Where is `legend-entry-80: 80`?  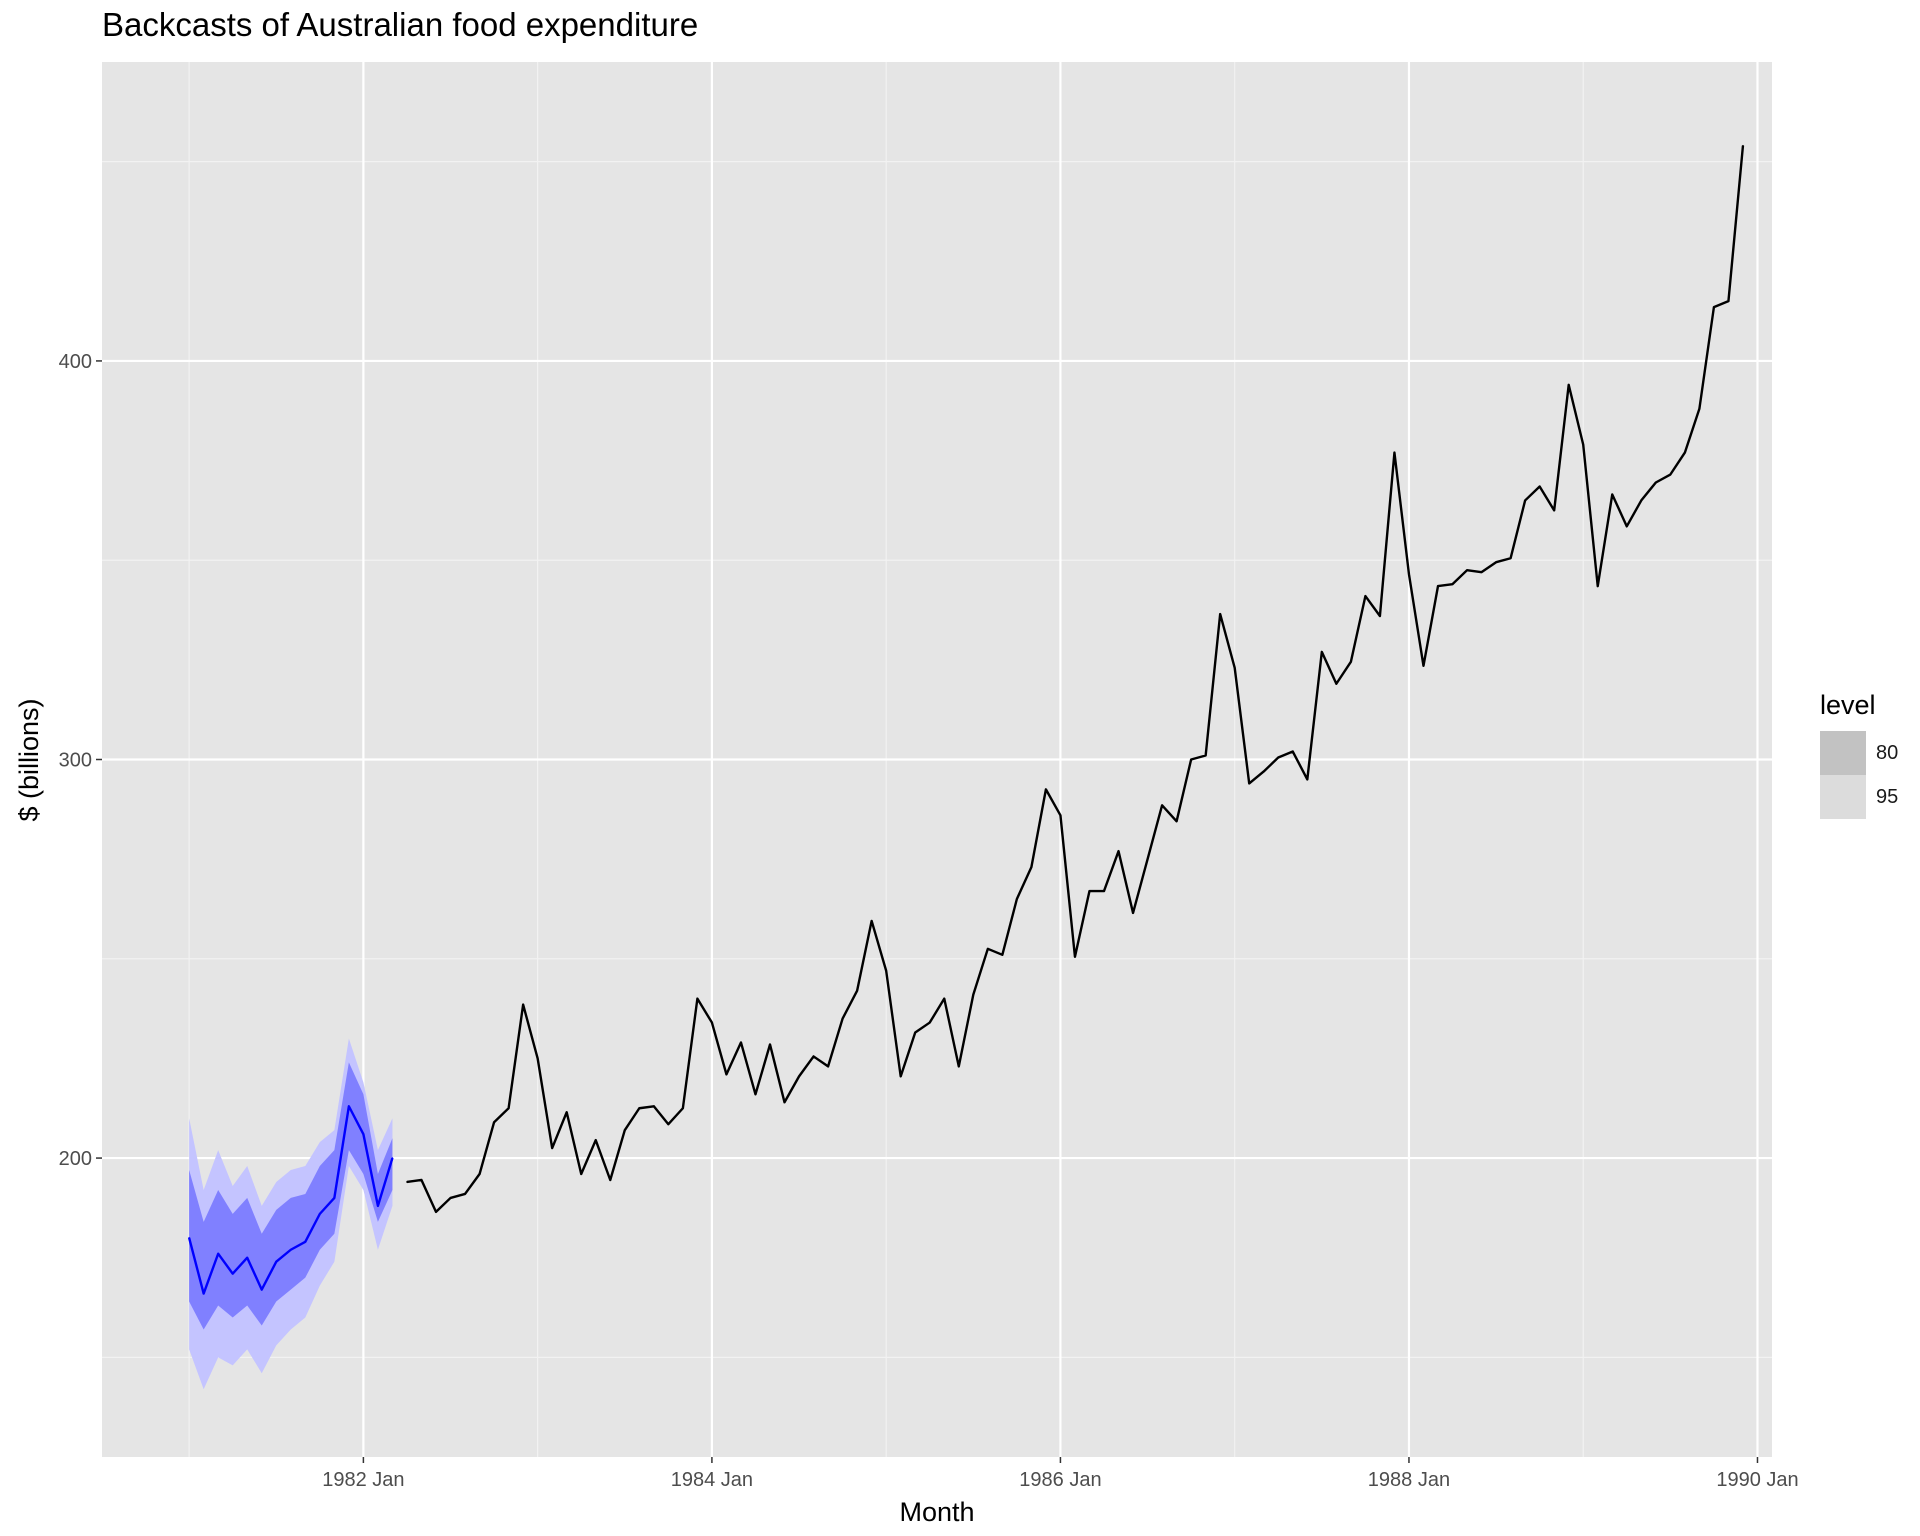
legend-entry-80: 80 is located at coordinates (1859, 753).